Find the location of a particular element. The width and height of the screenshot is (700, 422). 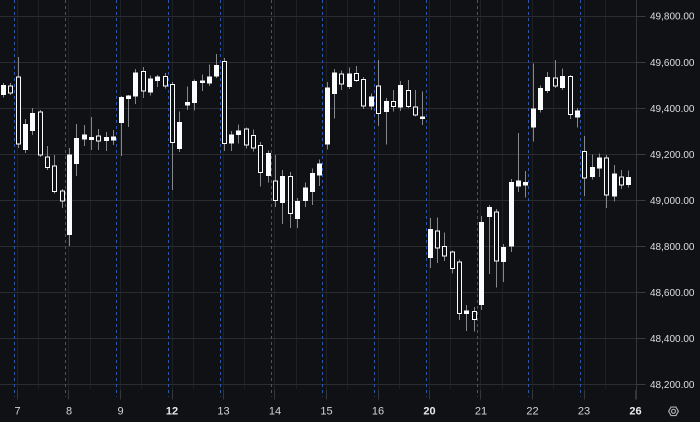

svg-text: 48,200.00 is located at coordinates (672, 385).